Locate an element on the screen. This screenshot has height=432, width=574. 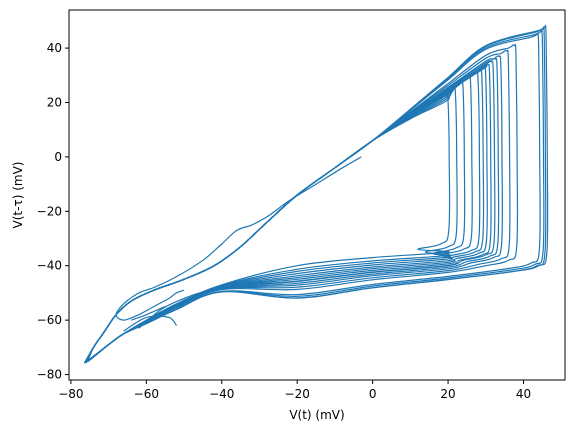
x-tick-label: −60 is located at coordinates (146, 394).